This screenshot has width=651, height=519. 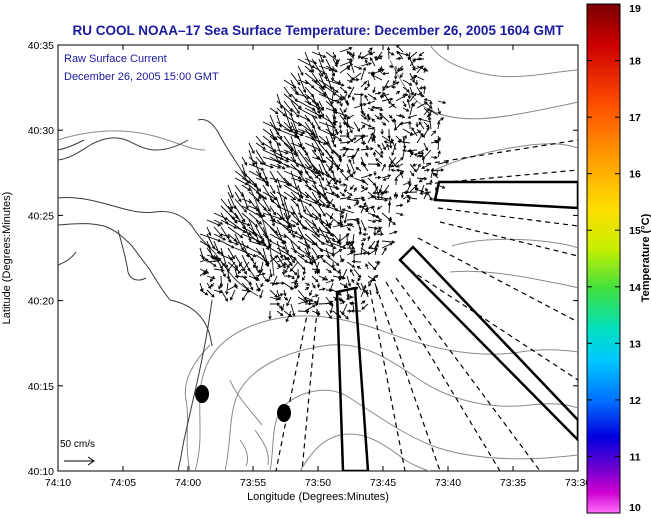 I want to click on colorbar-tick-label: 15, so click(x=635, y=231).